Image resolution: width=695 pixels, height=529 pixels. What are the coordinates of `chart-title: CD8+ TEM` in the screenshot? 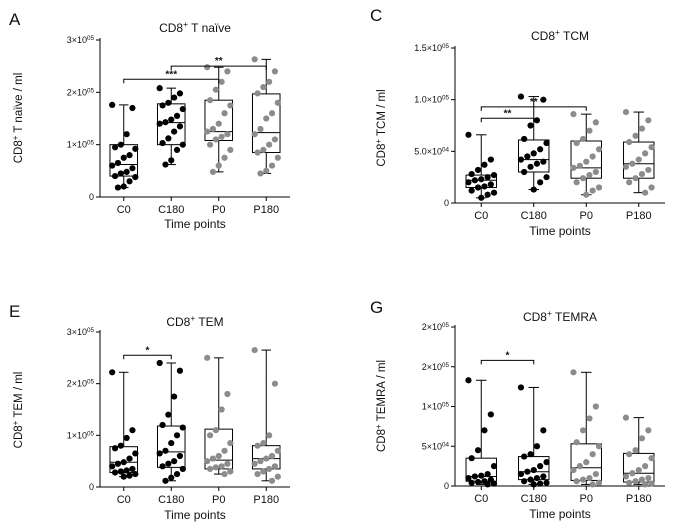 It's located at (194, 321).